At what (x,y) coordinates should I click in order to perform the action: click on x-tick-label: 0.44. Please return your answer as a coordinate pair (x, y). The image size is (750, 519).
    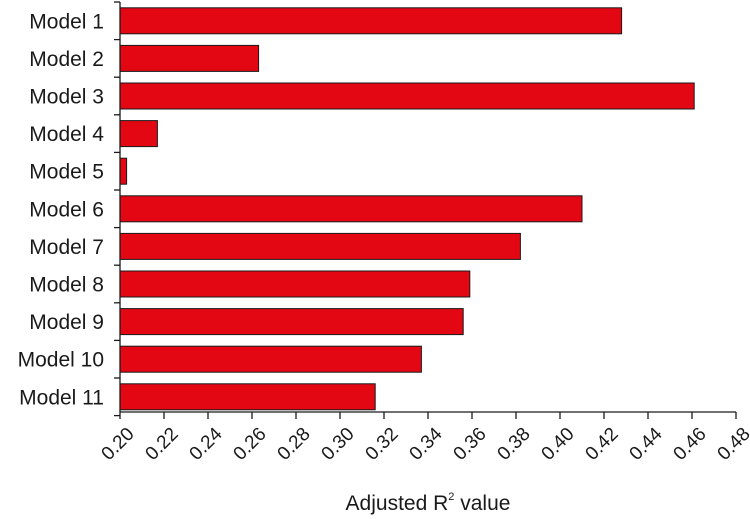
    Looking at the image, I should click on (646, 443).